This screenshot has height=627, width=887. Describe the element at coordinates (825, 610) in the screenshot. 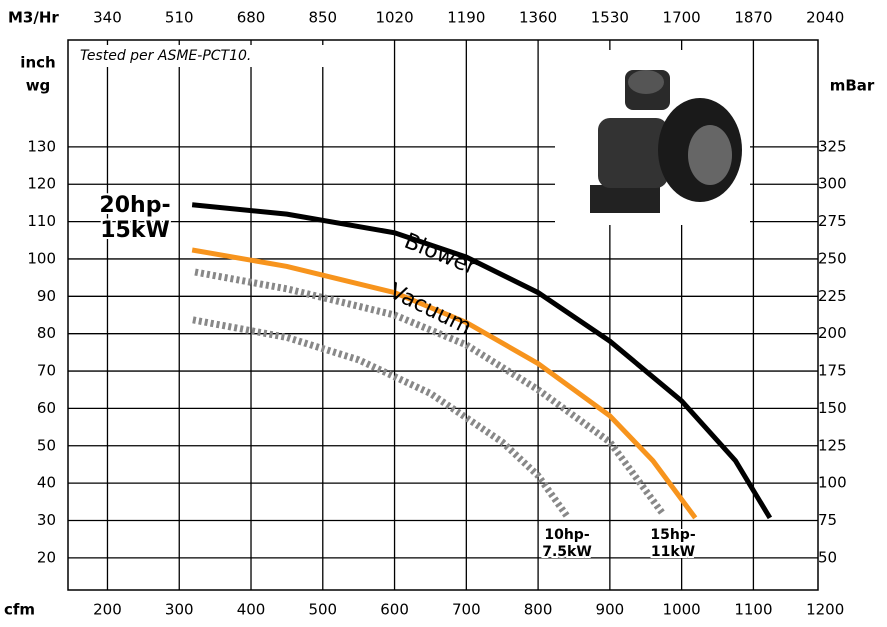

I see `x-tick-label: 1200` at that location.